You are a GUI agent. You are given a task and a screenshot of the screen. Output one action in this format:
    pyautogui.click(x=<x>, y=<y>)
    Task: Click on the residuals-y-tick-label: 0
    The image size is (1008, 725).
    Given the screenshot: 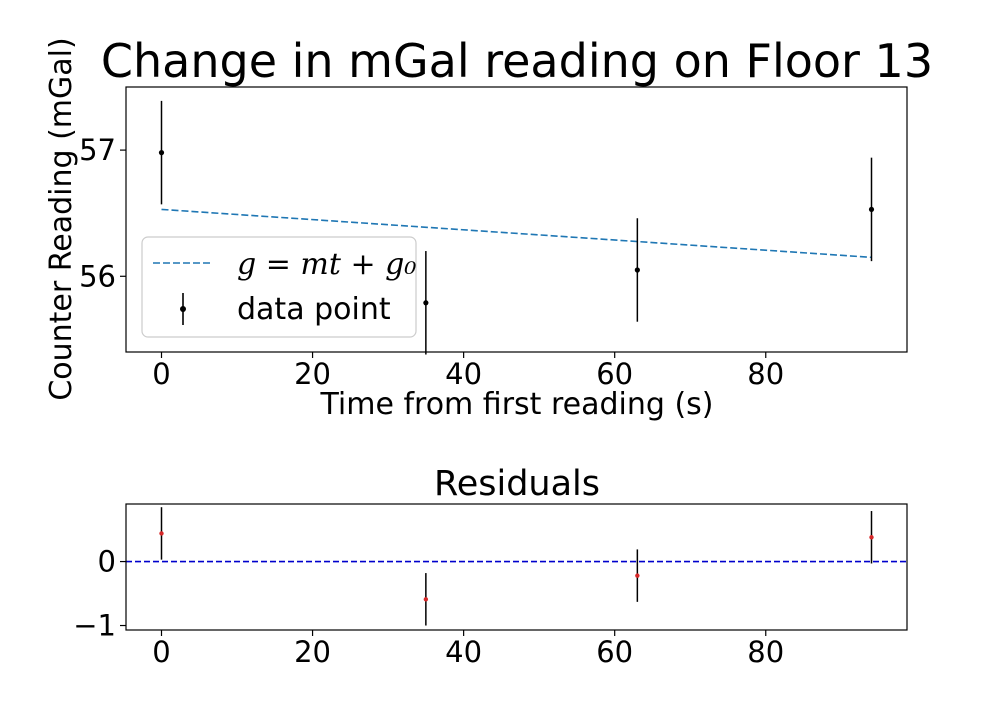 What is the action you would take?
    pyautogui.click(x=107, y=562)
    